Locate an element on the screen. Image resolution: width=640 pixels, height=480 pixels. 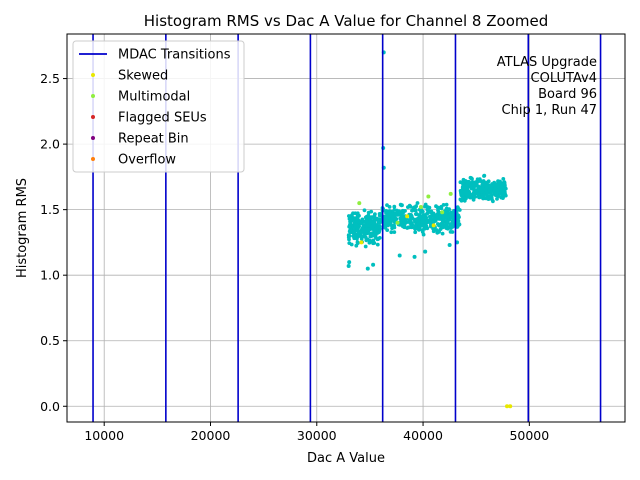
legend-label: Repeat Bin is located at coordinates (153, 139).